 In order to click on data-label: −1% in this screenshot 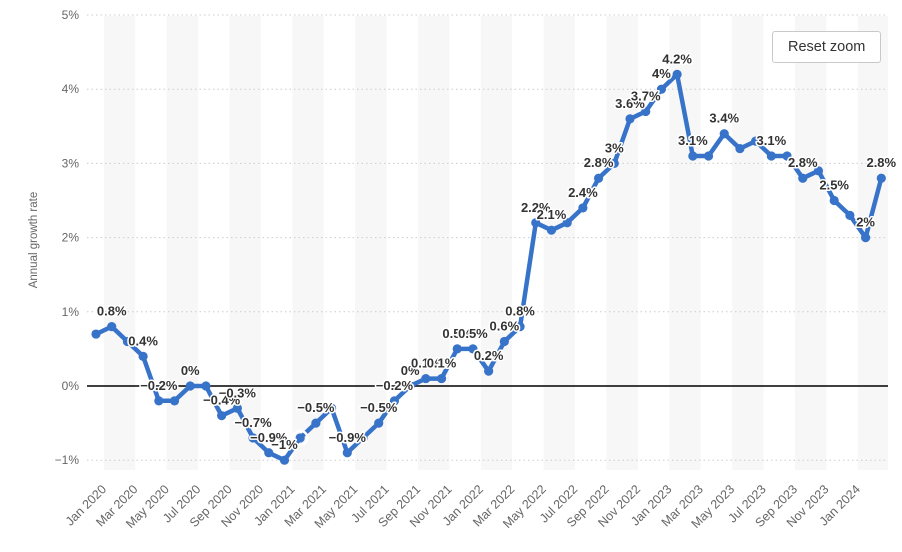, I will do `click(284, 444)`.